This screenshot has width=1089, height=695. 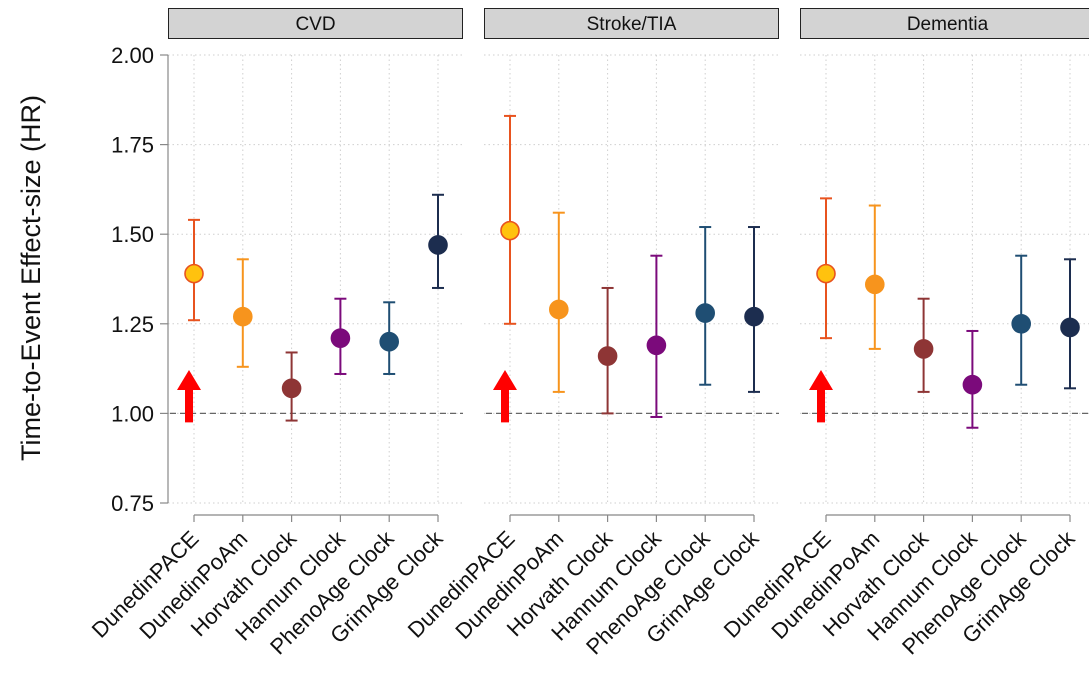 I want to click on point-cvd-hannum-clock, so click(x=340, y=338).